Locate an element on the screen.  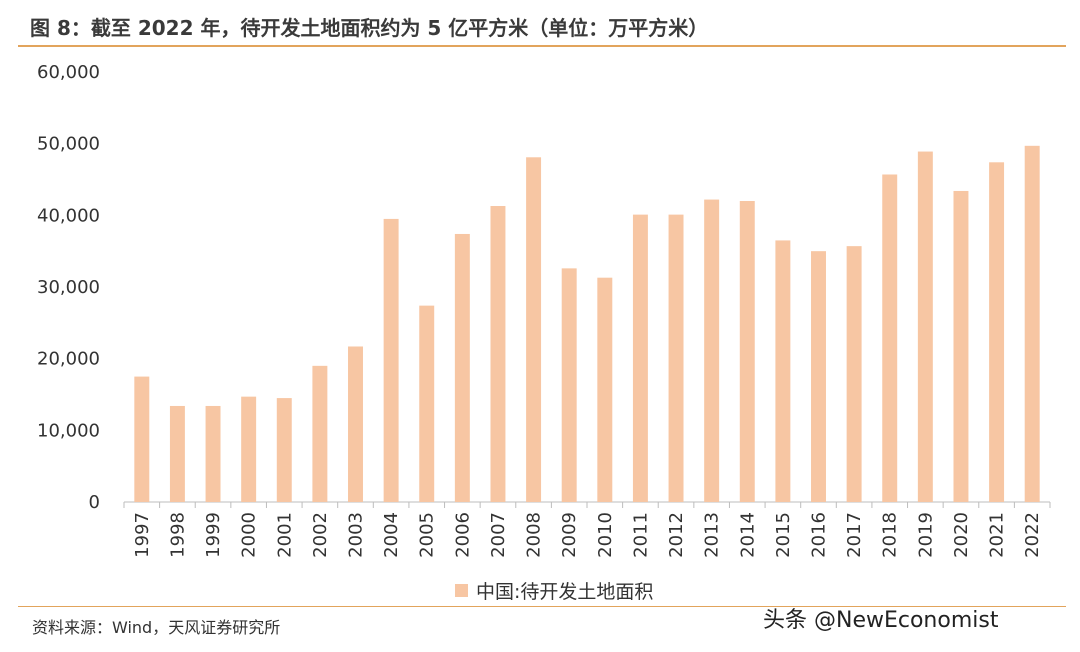
x-tick-label: 2011 is located at coordinates (640, 535).